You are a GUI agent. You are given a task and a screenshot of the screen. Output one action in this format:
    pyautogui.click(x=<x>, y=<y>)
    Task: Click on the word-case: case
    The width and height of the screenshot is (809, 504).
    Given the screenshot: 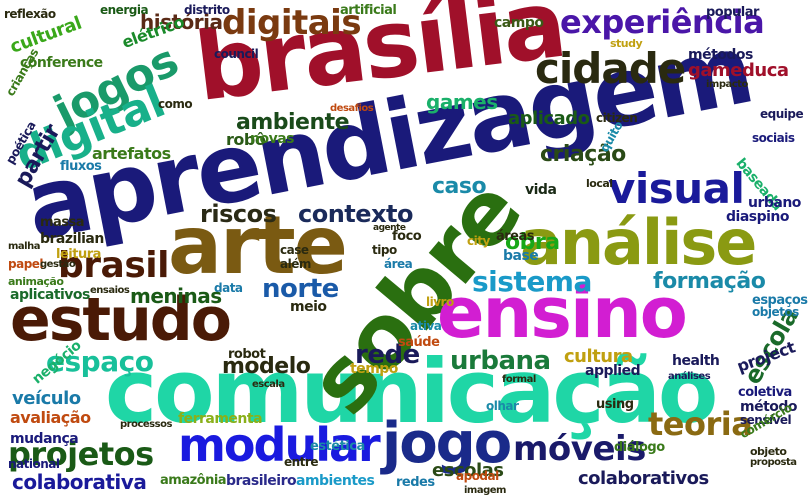 What is the action you would take?
    pyautogui.click(x=294, y=250)
    